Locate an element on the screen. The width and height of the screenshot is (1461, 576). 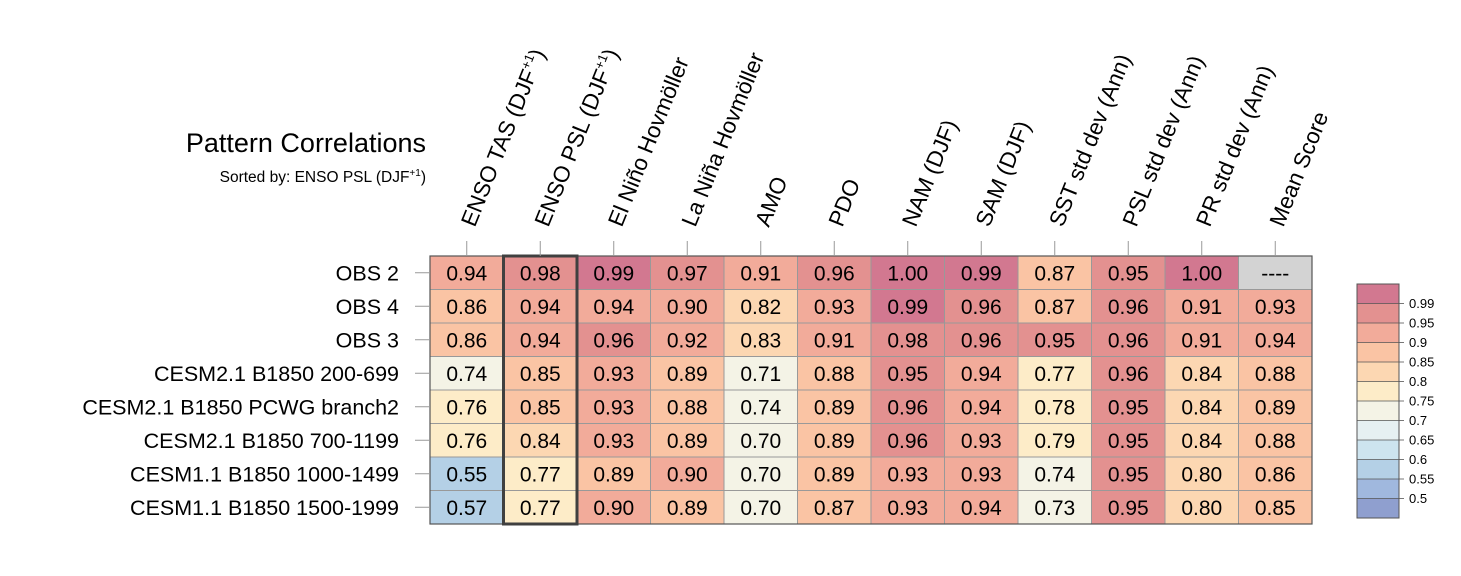
row-label: OBS 3 is located at coordinates (367, 340).